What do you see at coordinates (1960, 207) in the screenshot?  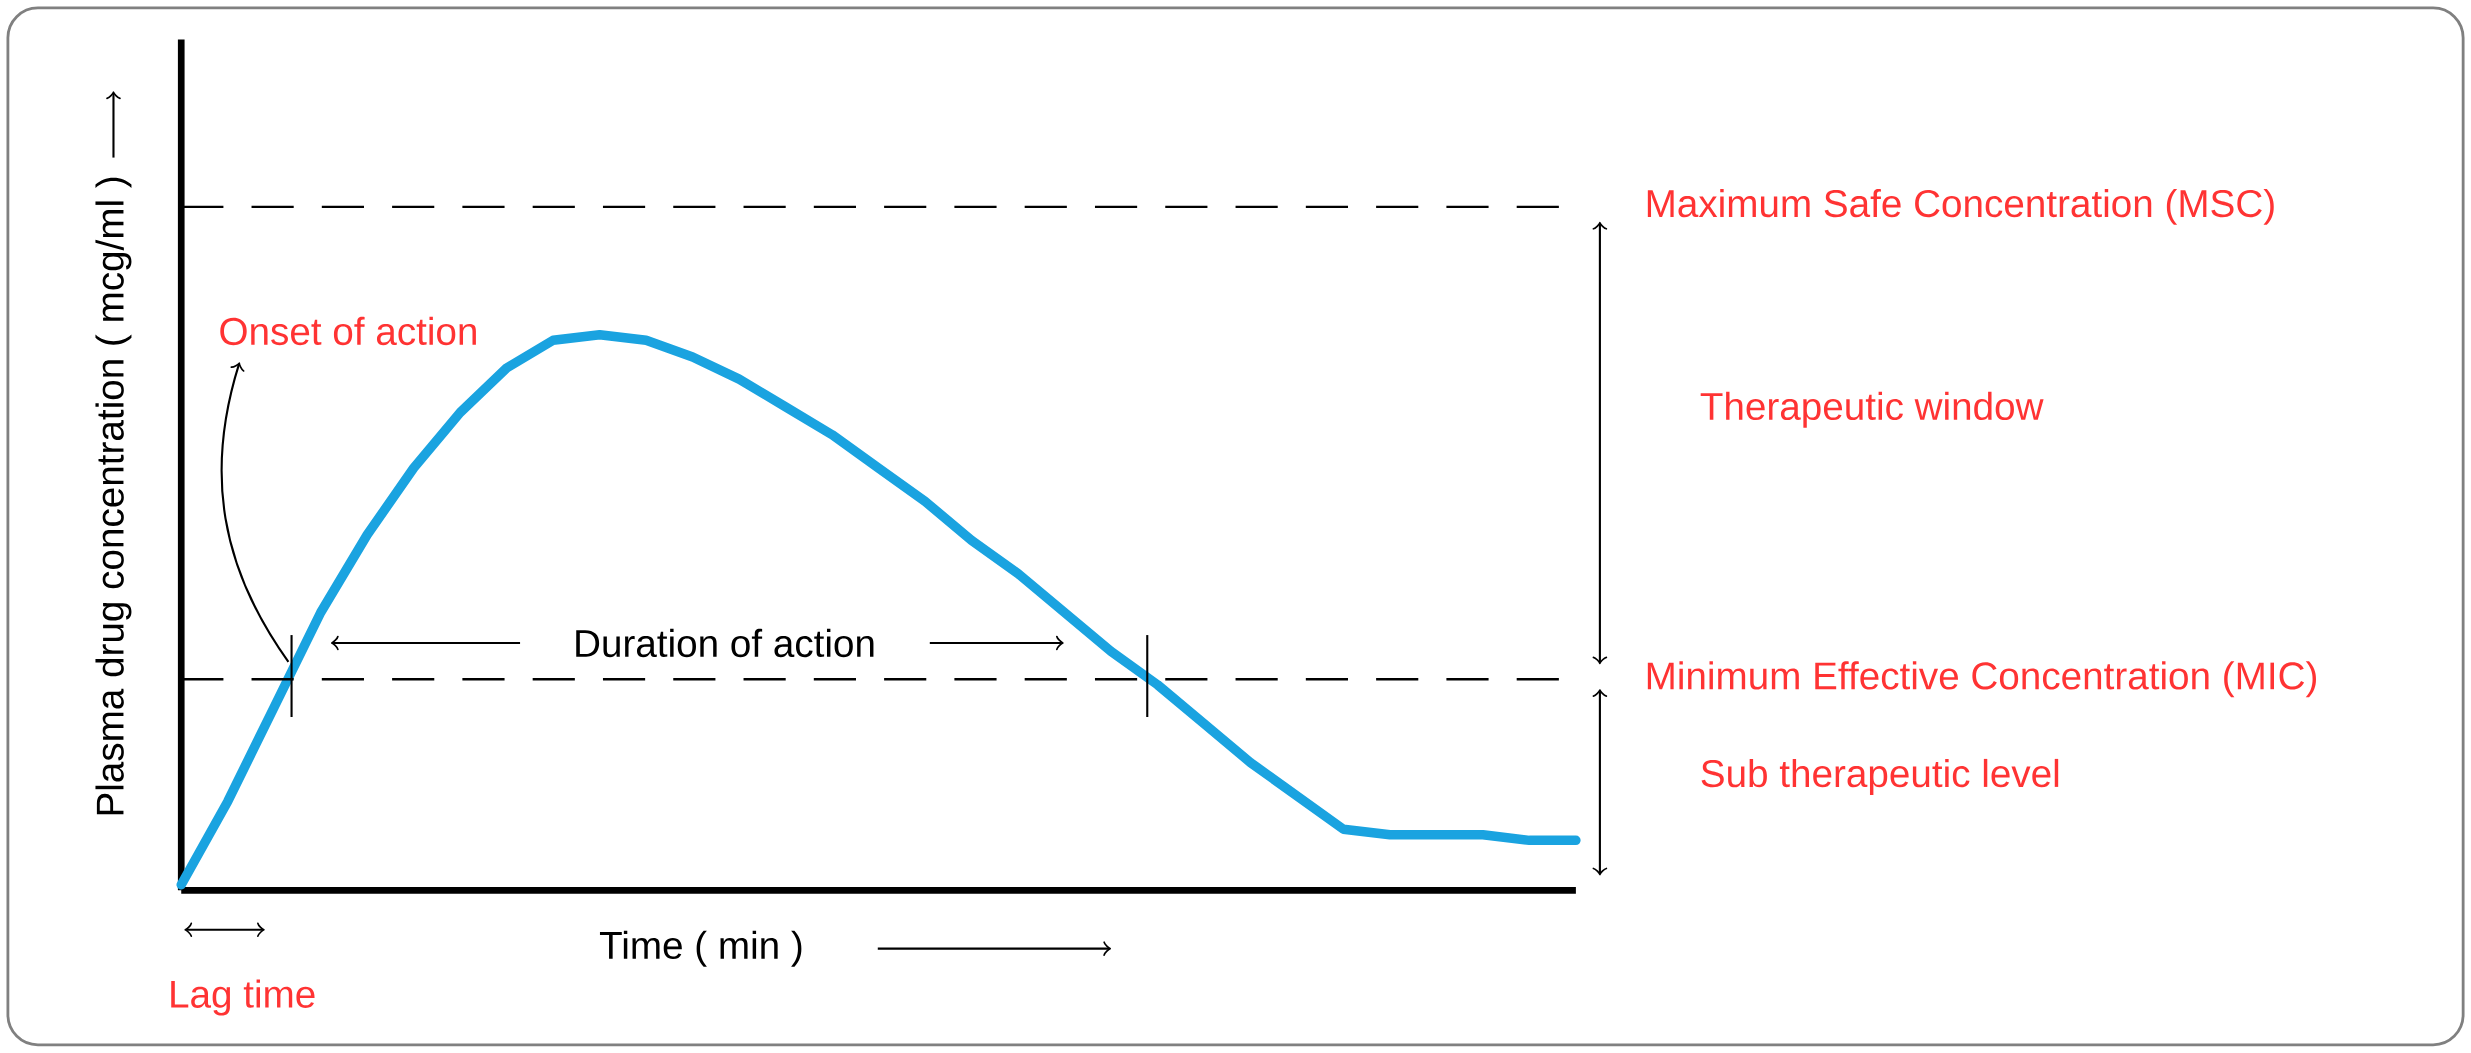 I see `ref-line-label: Maximum Safe Concentration (MSC)` at bounding box center [1960, 207].